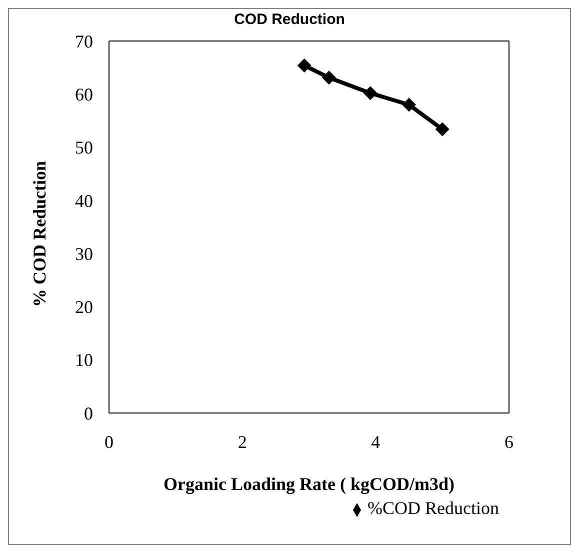 This screenshot has height=553, width=579. I want to click on chart-title: COD Reduction, so click(289, 19).